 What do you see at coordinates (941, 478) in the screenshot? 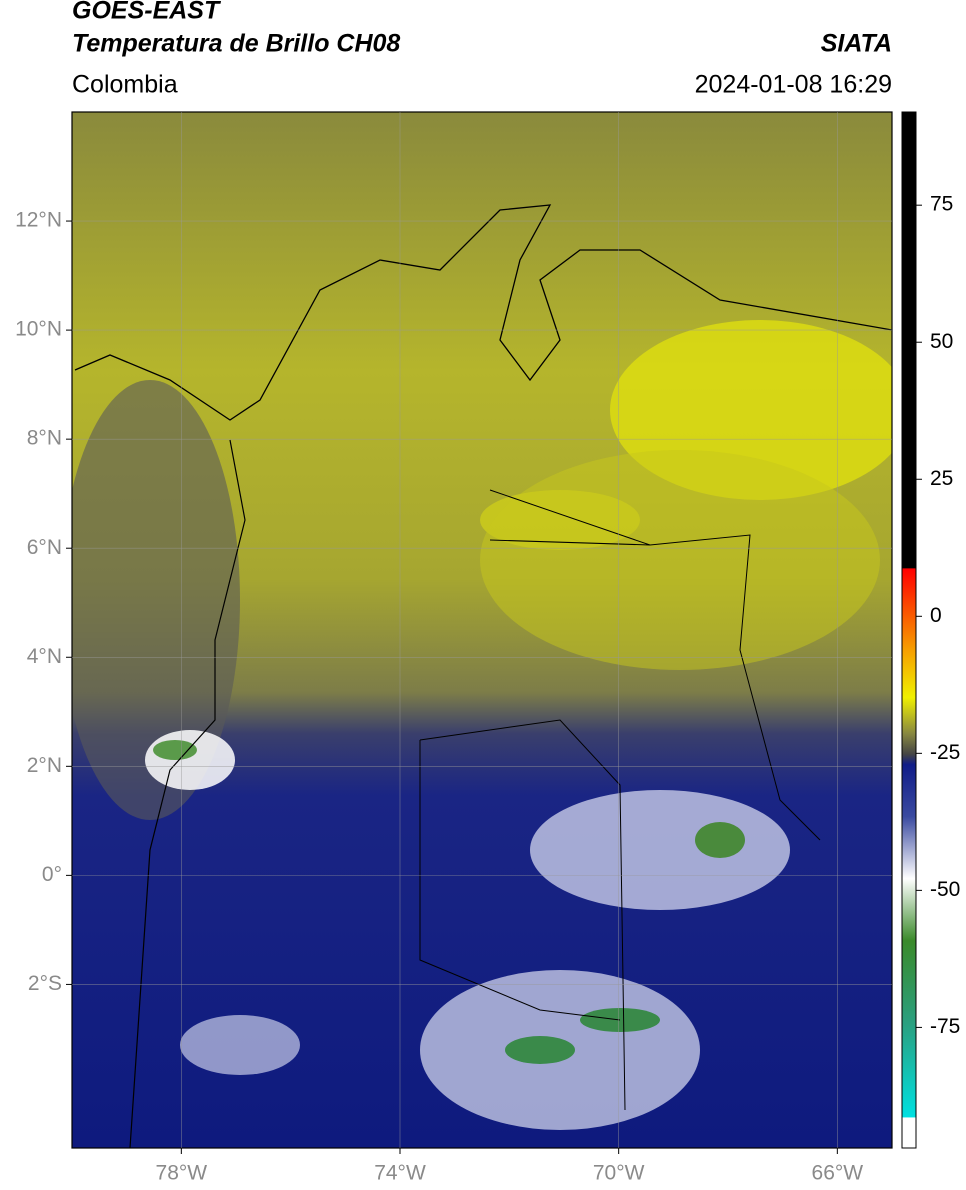
I see `colorbar-tick-label: 25` at bounding box center [941, 478].